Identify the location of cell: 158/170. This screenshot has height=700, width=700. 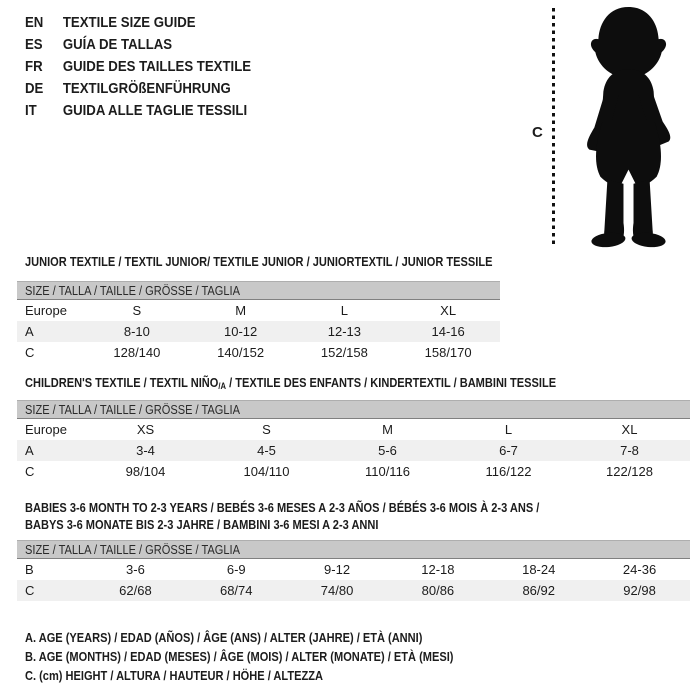
(448, 352).